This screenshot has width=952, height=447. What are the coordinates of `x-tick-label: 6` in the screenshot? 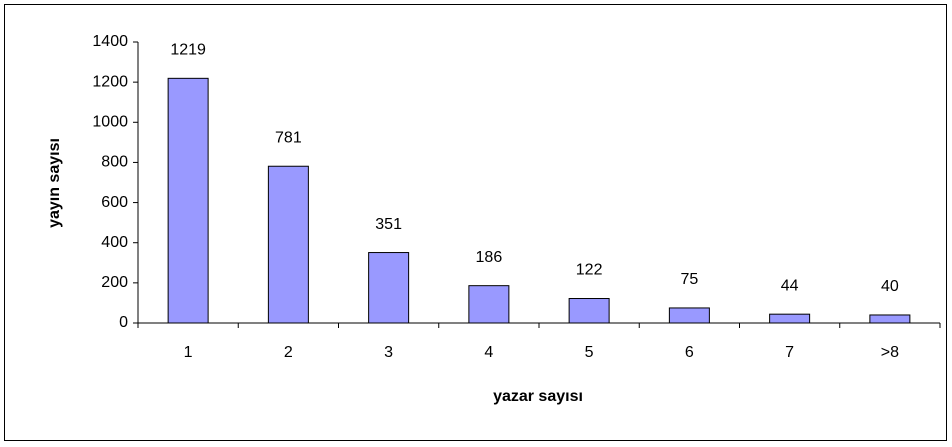 It's located at (689, 352).